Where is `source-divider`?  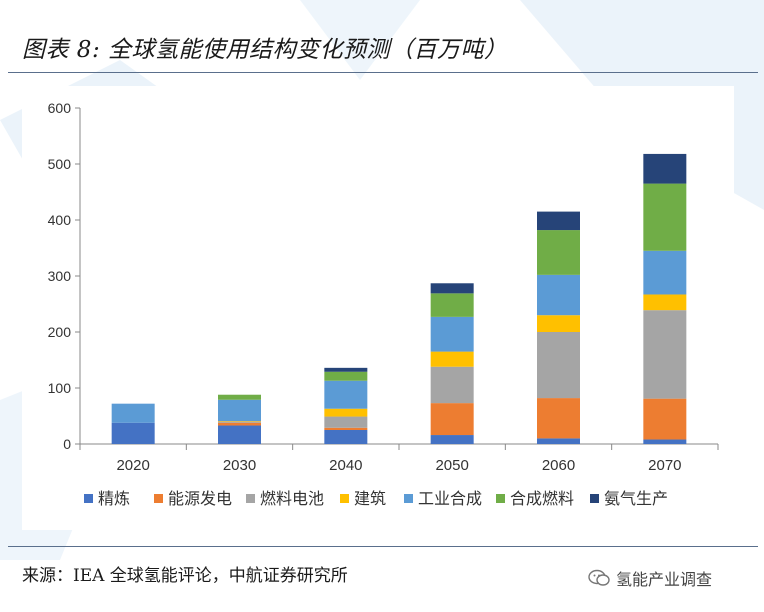
source-divider is located at coordinates (383, 546).